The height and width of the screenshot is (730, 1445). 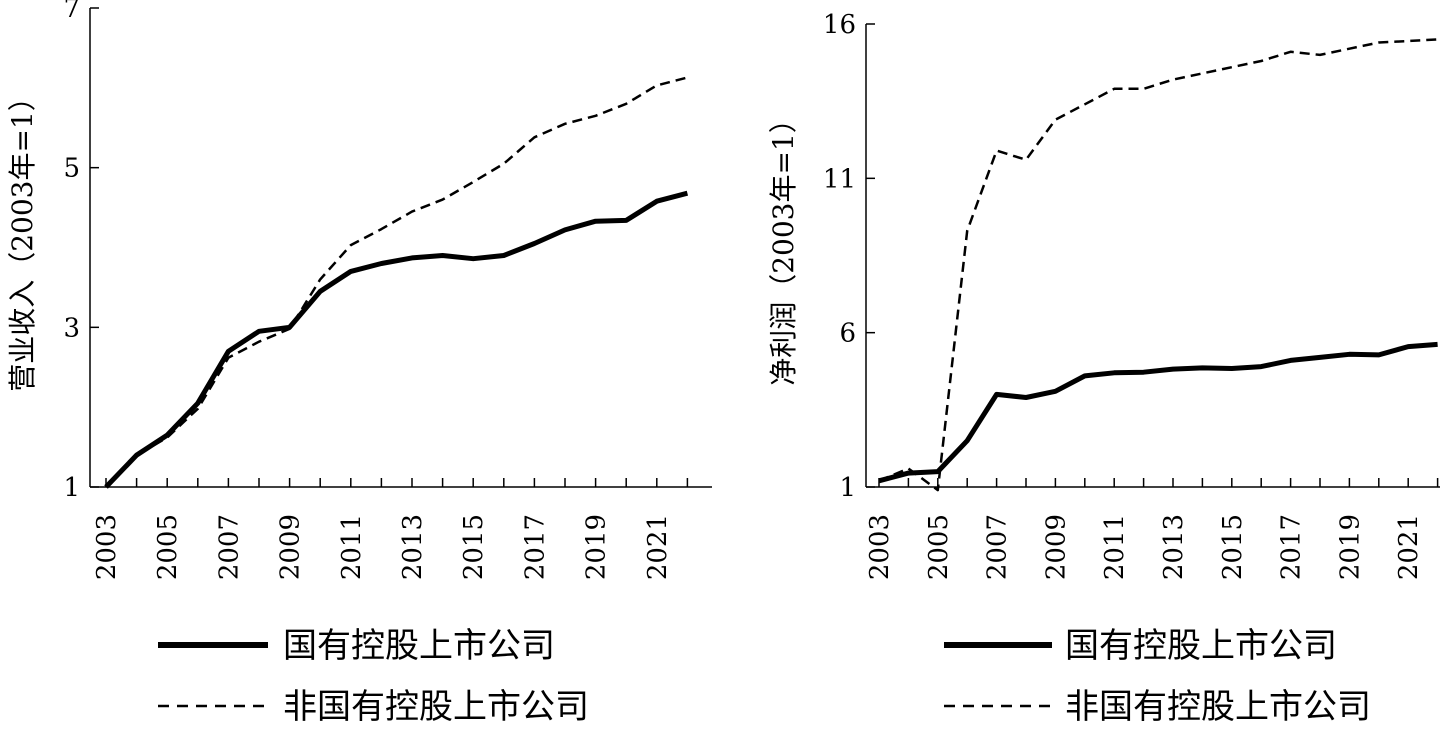 I want to click on y-axis-label: 净利润（2003年=1）, so click(x=783, y=245).